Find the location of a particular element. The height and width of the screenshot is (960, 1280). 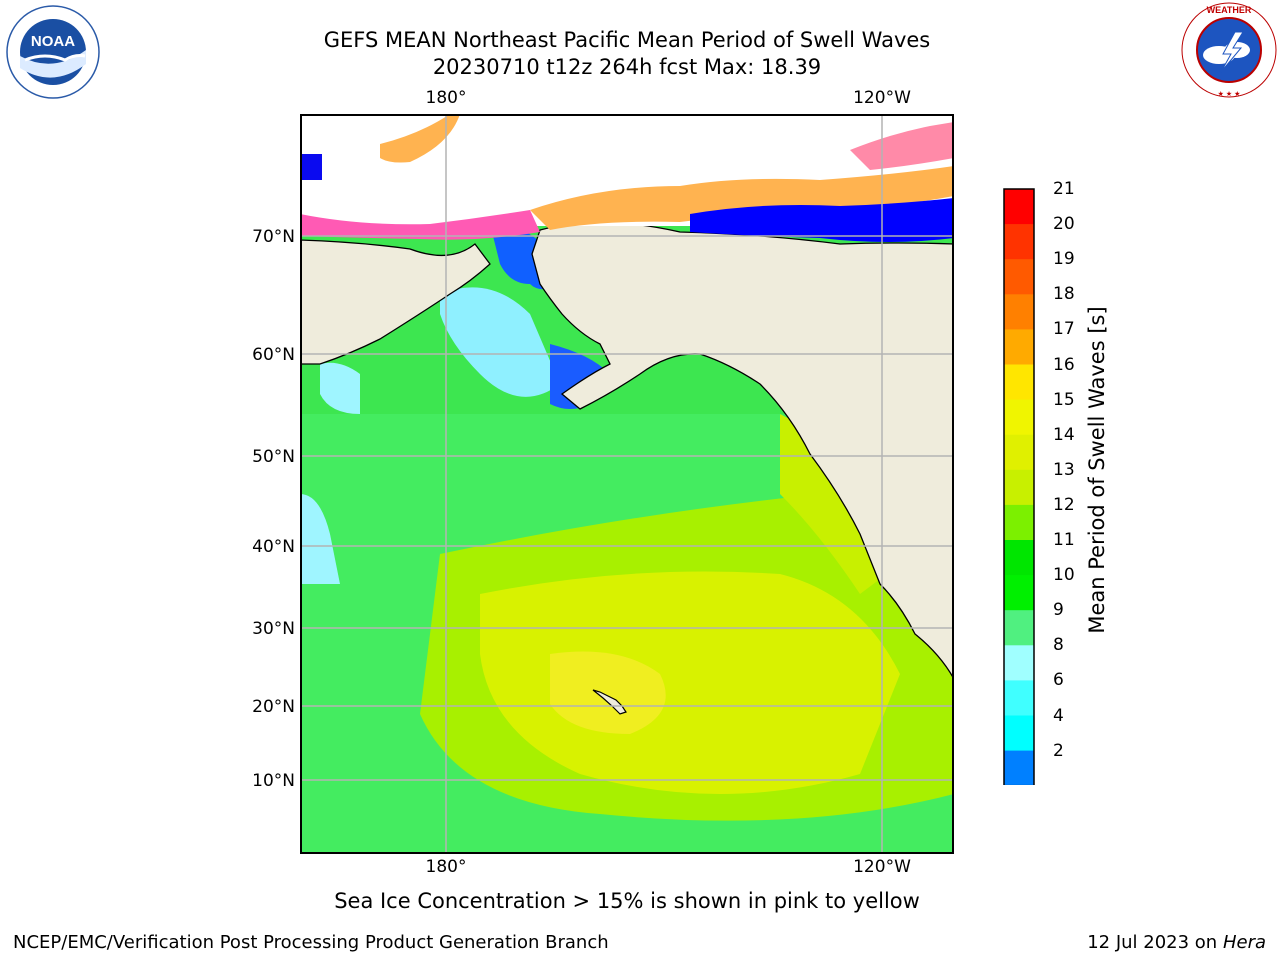

noaa-logo: NOAA is located at coordinates (53, 52).